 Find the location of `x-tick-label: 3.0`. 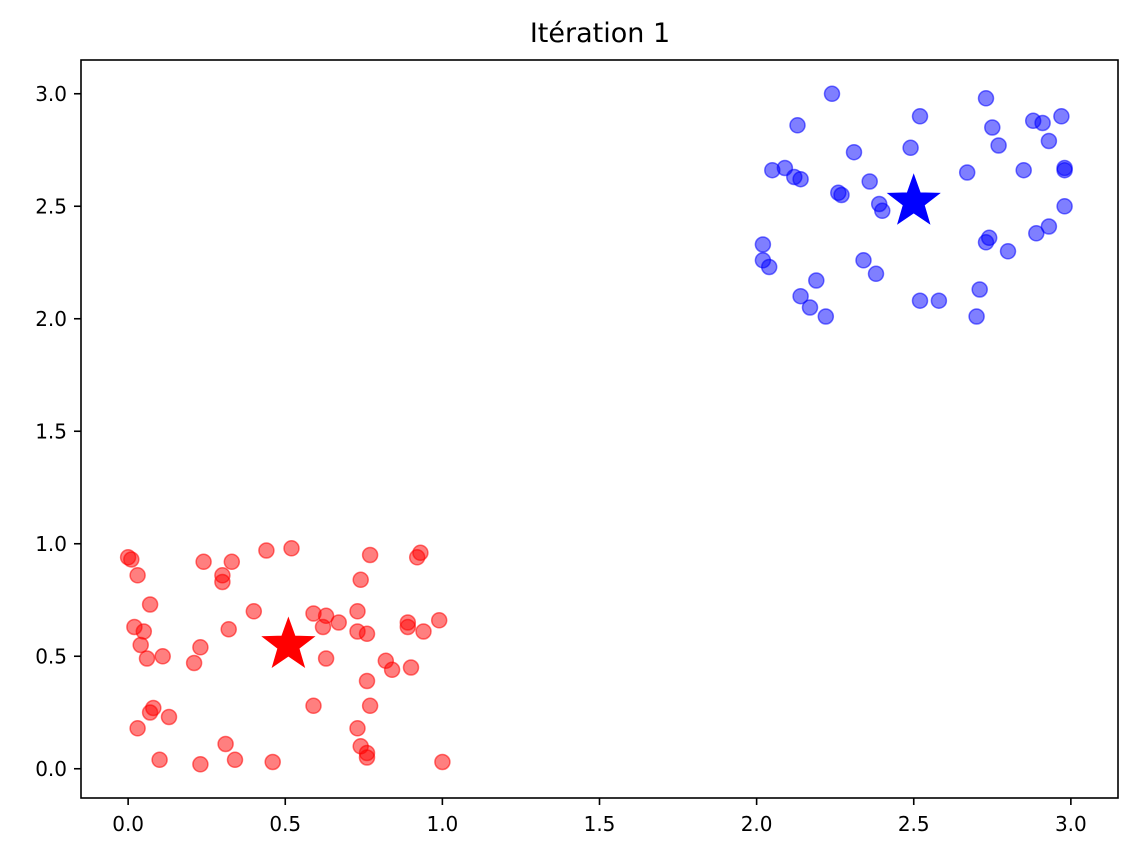

x-tick-label: 3.0 is located at coordinates (1071, 824).